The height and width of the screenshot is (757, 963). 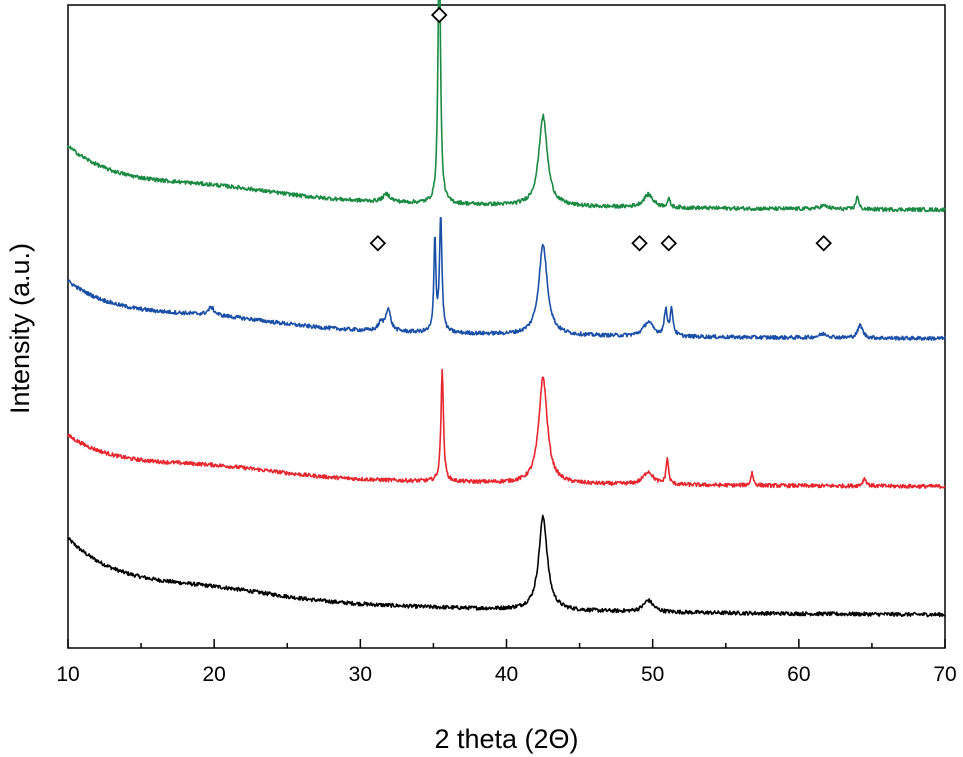 I want to click on x-tick-label: 10, so click(x=67, y=674).